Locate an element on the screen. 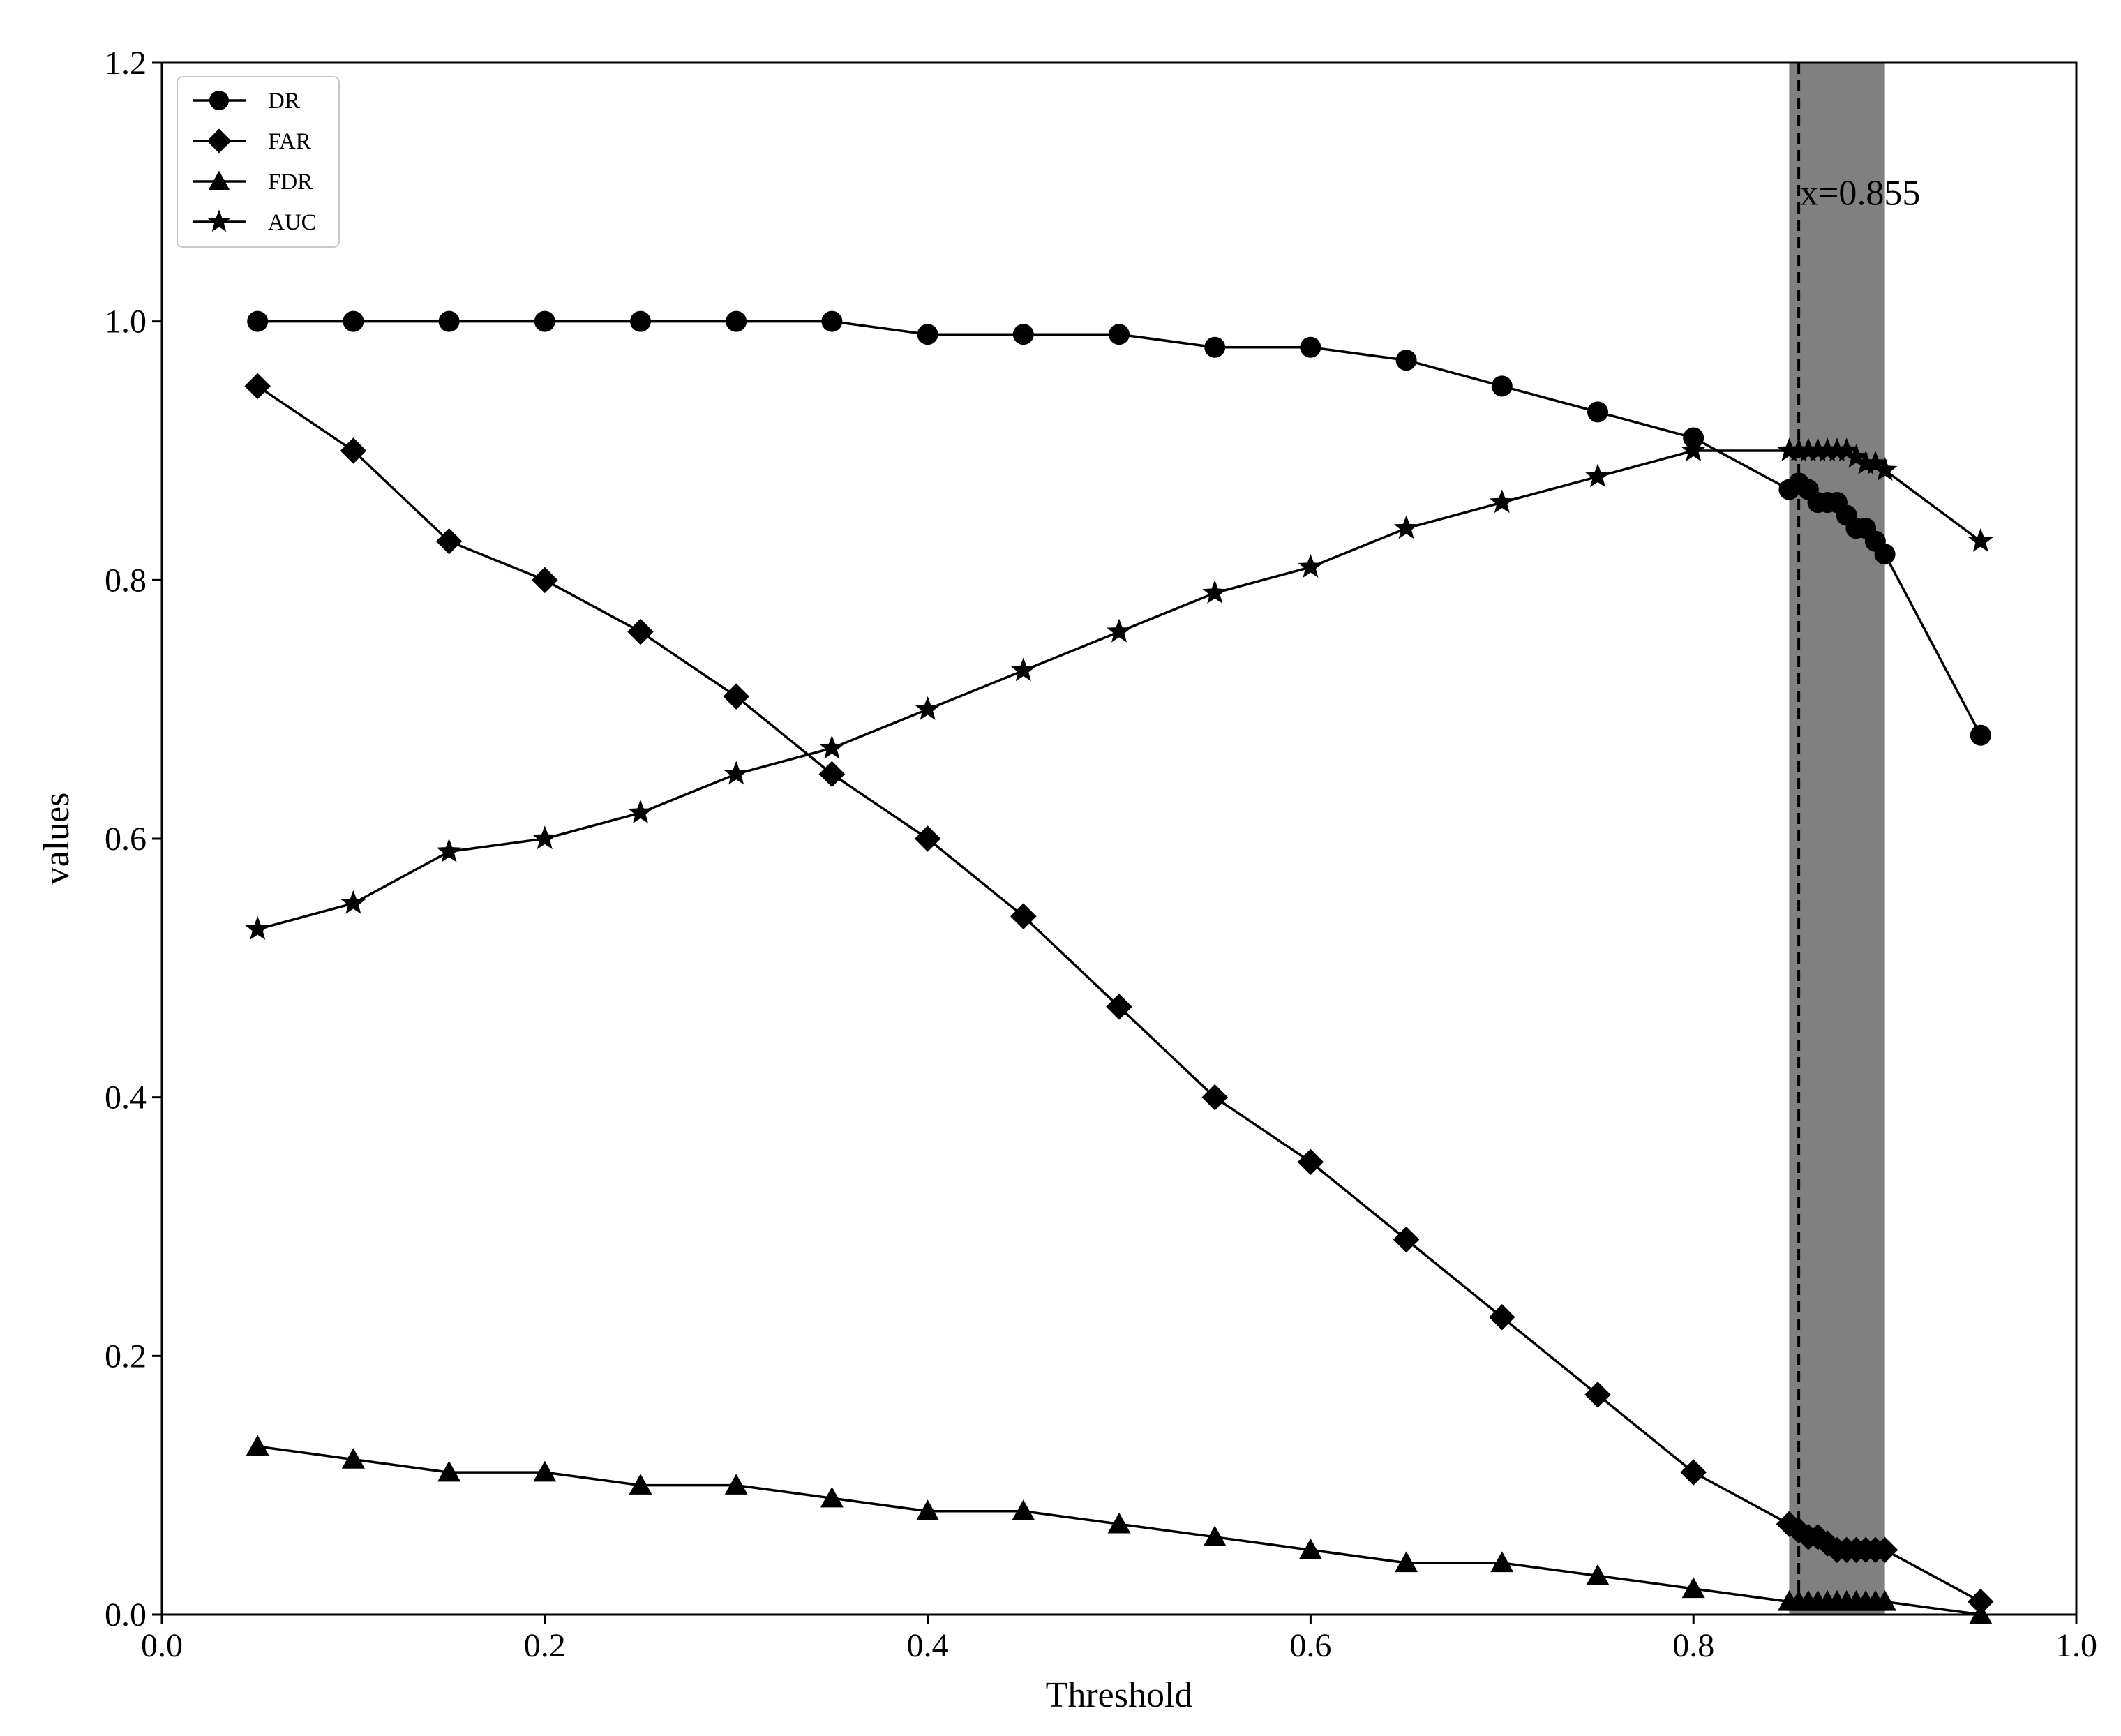 The height and width of the screenshot is (1736, 2121). x-tick-label: 0.0 is located at coordinates (162, 1645).